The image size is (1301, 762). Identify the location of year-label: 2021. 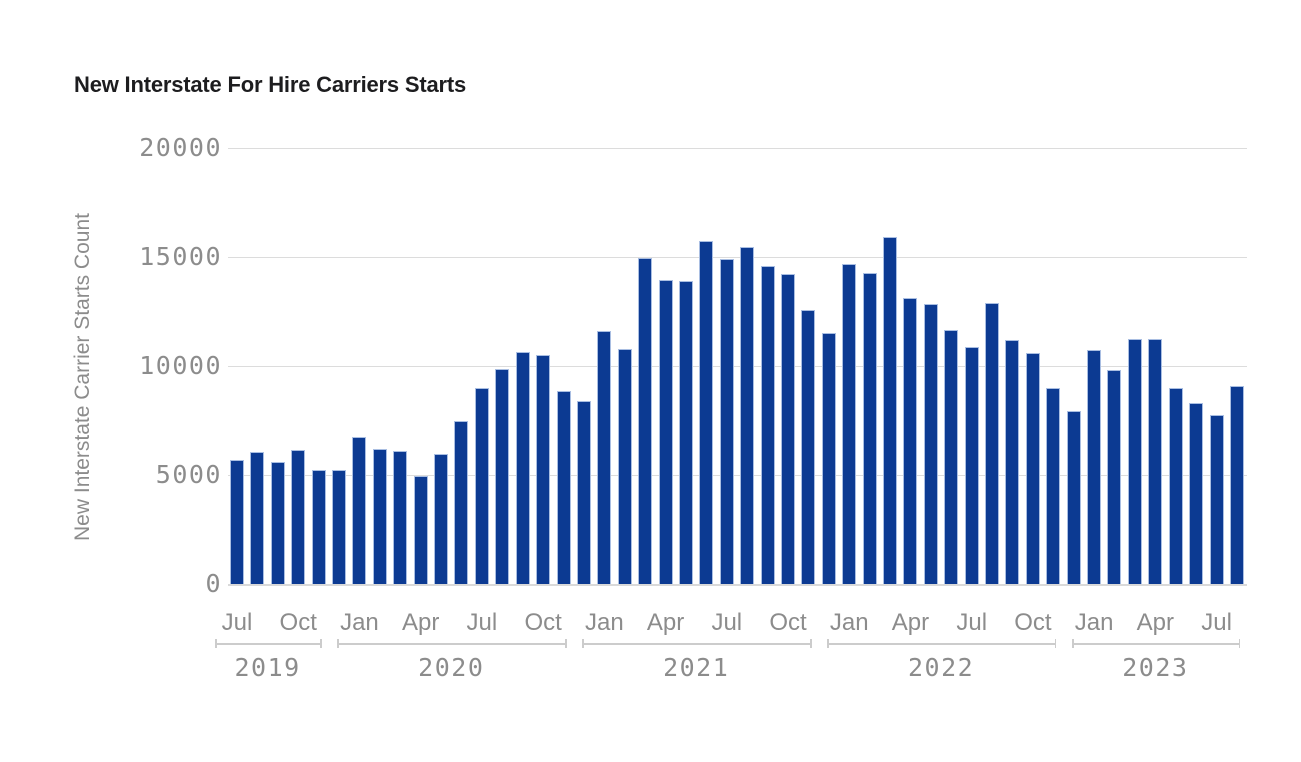
(696, 667).